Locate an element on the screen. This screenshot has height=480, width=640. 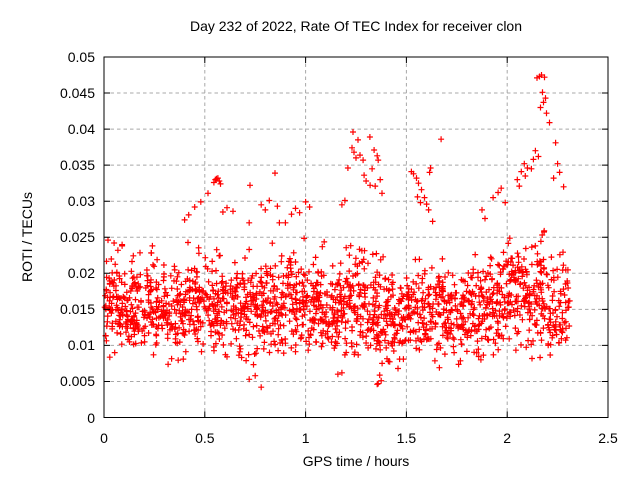
y-tick-label: 0.015 is located at coordinates (77, 309).